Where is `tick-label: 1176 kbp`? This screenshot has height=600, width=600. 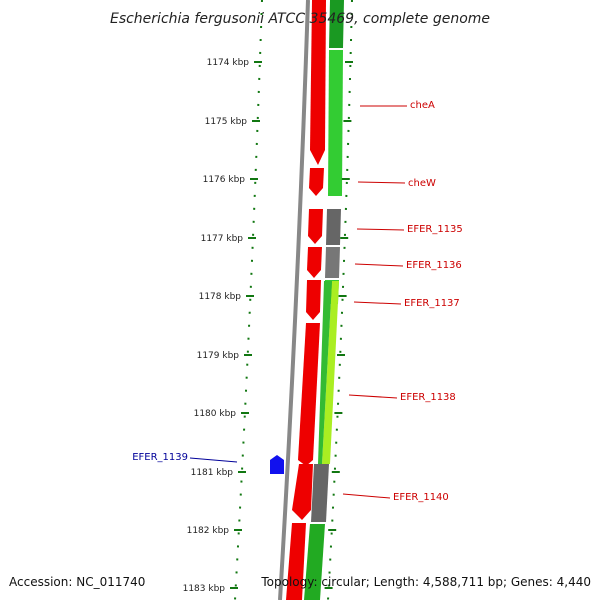
tick-label: 1176 kbp is located at coordinates (224, 180).